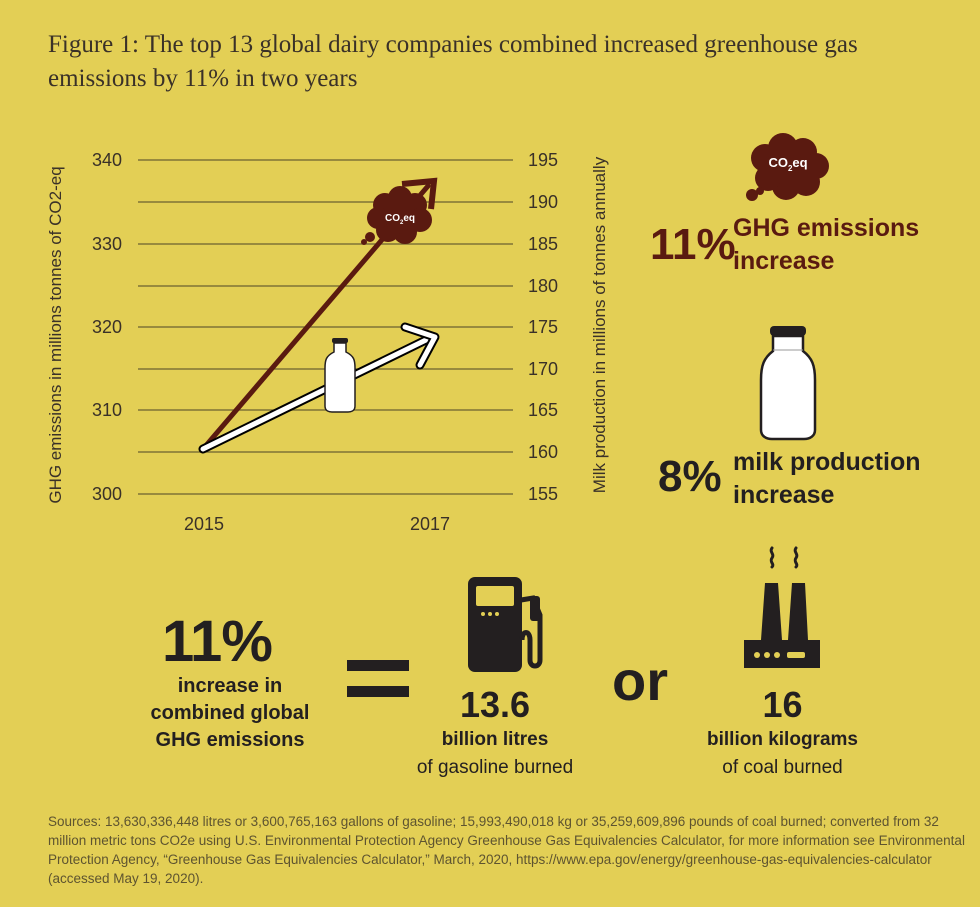 This screenshot has height=907, width=980. What do you see at coordinates (690, 476) in the screenshot?
I see `milk-percent: 8%` at bounding box center [690, 476].